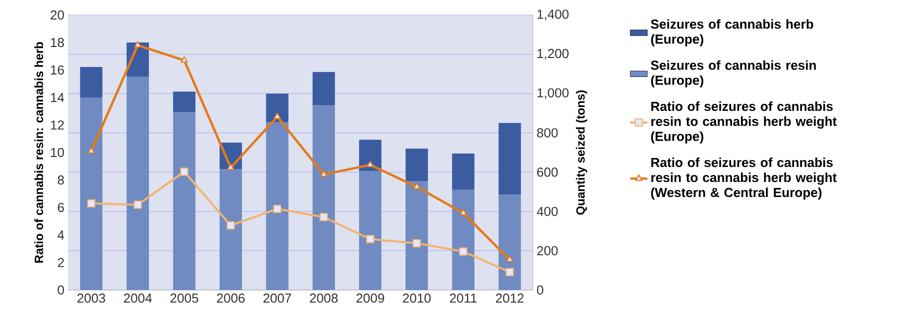 The image size is (910, 322). Describe the element at coordinates (553, 54) in the screenshot. I see `y2-tick-label: 1,200` at that location.